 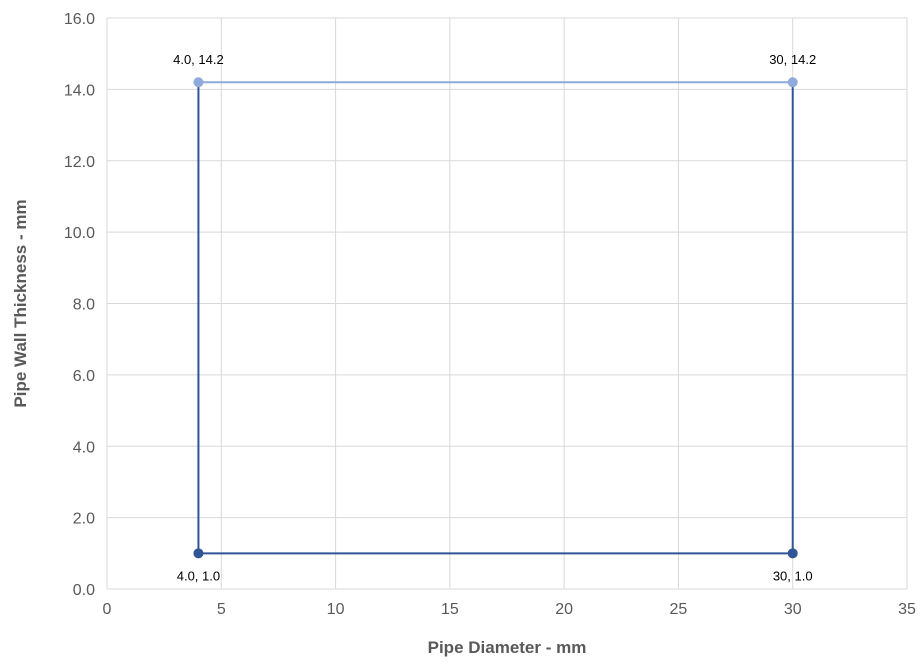 I want to click on x-axis-title: Pipe Diameter - mm, so click(x=507, y=647).